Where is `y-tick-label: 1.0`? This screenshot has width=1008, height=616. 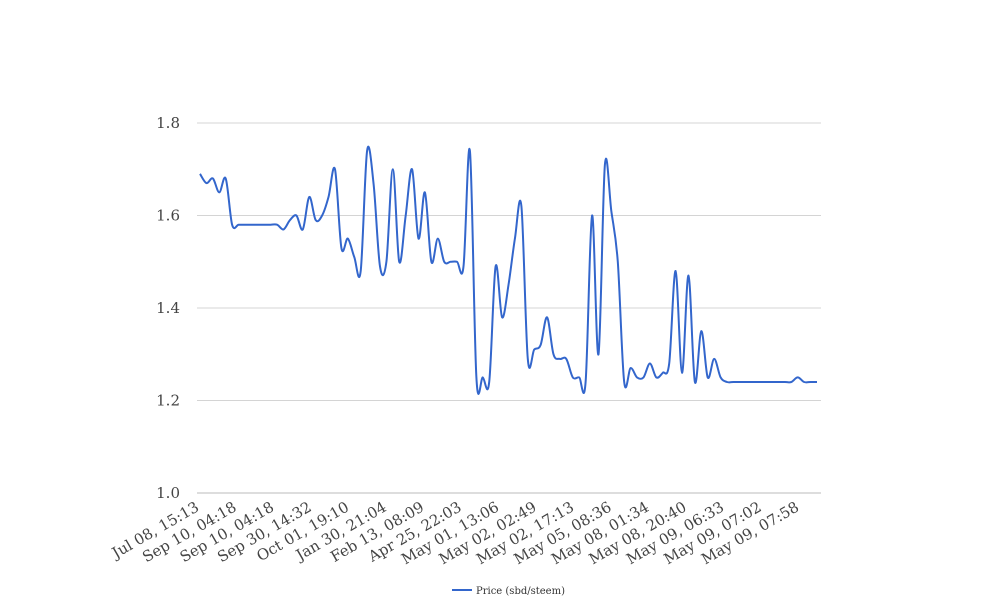 y-tick-label: 1.0 is located at coordinates (168, 493).